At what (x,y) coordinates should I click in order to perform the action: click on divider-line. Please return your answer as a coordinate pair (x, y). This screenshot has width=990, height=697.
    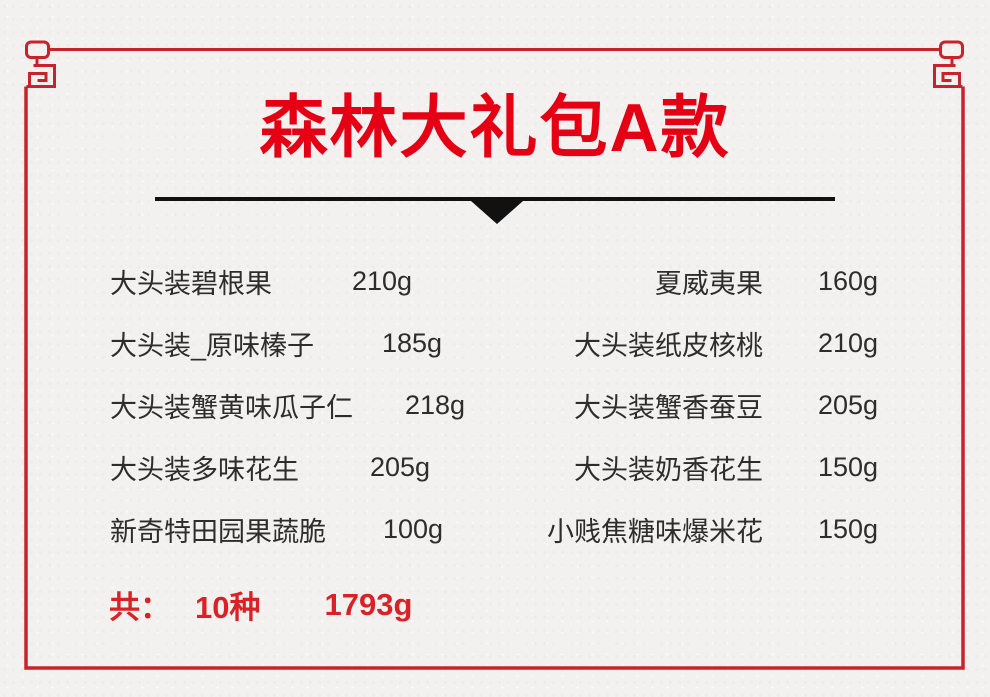
    Looking at the image, I should click on (495, 199).